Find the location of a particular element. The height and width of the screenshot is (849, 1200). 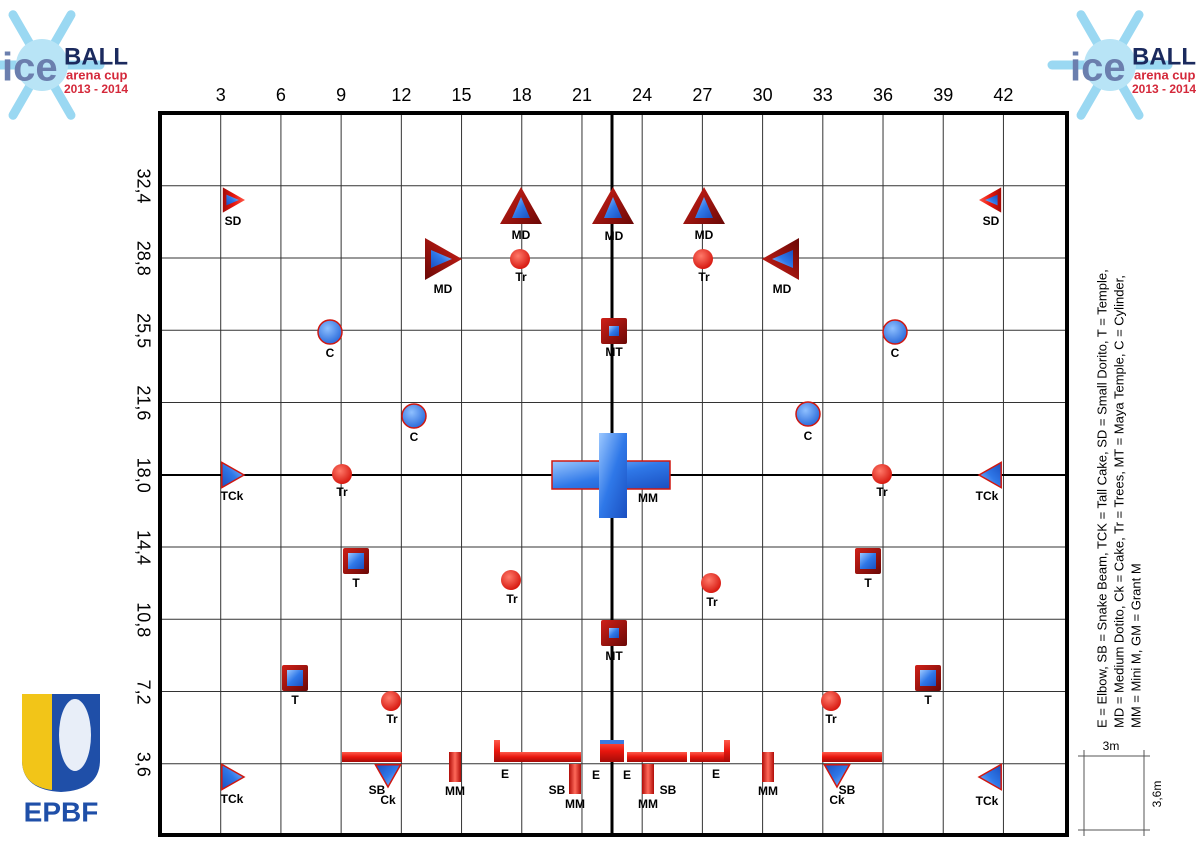

bunker: E is located at coordinates (621, 761).